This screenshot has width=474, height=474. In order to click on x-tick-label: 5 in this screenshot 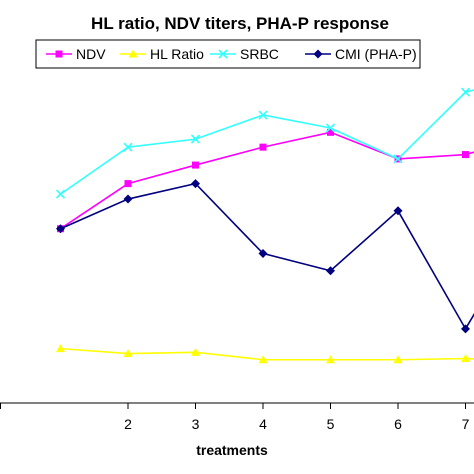, I will do `click(331, 424)`.